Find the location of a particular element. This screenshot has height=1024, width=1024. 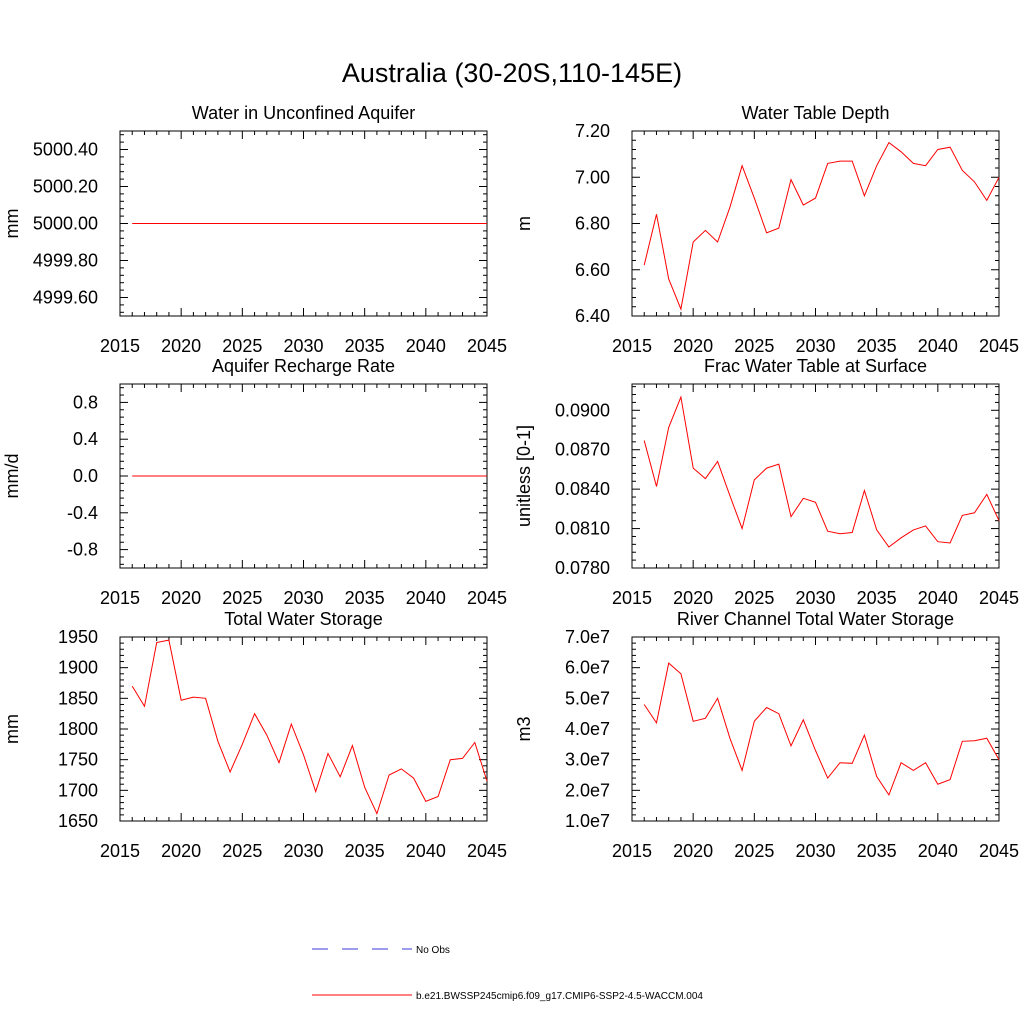

y-tick-label: 5.0e7 is located at coordinates (587, 698).